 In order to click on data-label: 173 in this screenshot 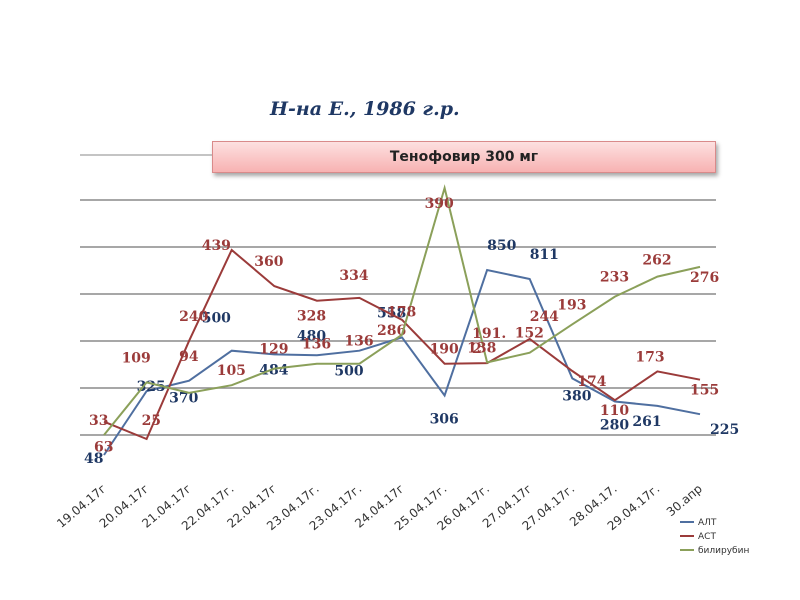, I will do `click(649, 357)`.